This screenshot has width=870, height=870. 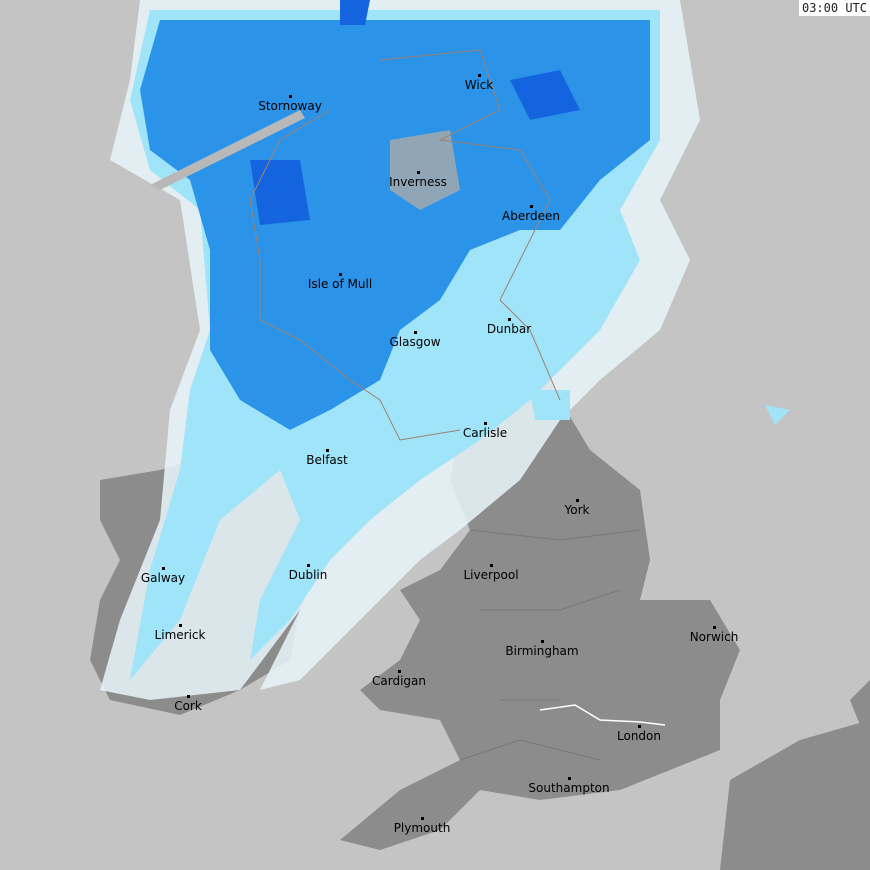 What do you see at coordinates (479, 85) in the screenshot?
I see `city-label: Wick` at bounding box center [479, 85].